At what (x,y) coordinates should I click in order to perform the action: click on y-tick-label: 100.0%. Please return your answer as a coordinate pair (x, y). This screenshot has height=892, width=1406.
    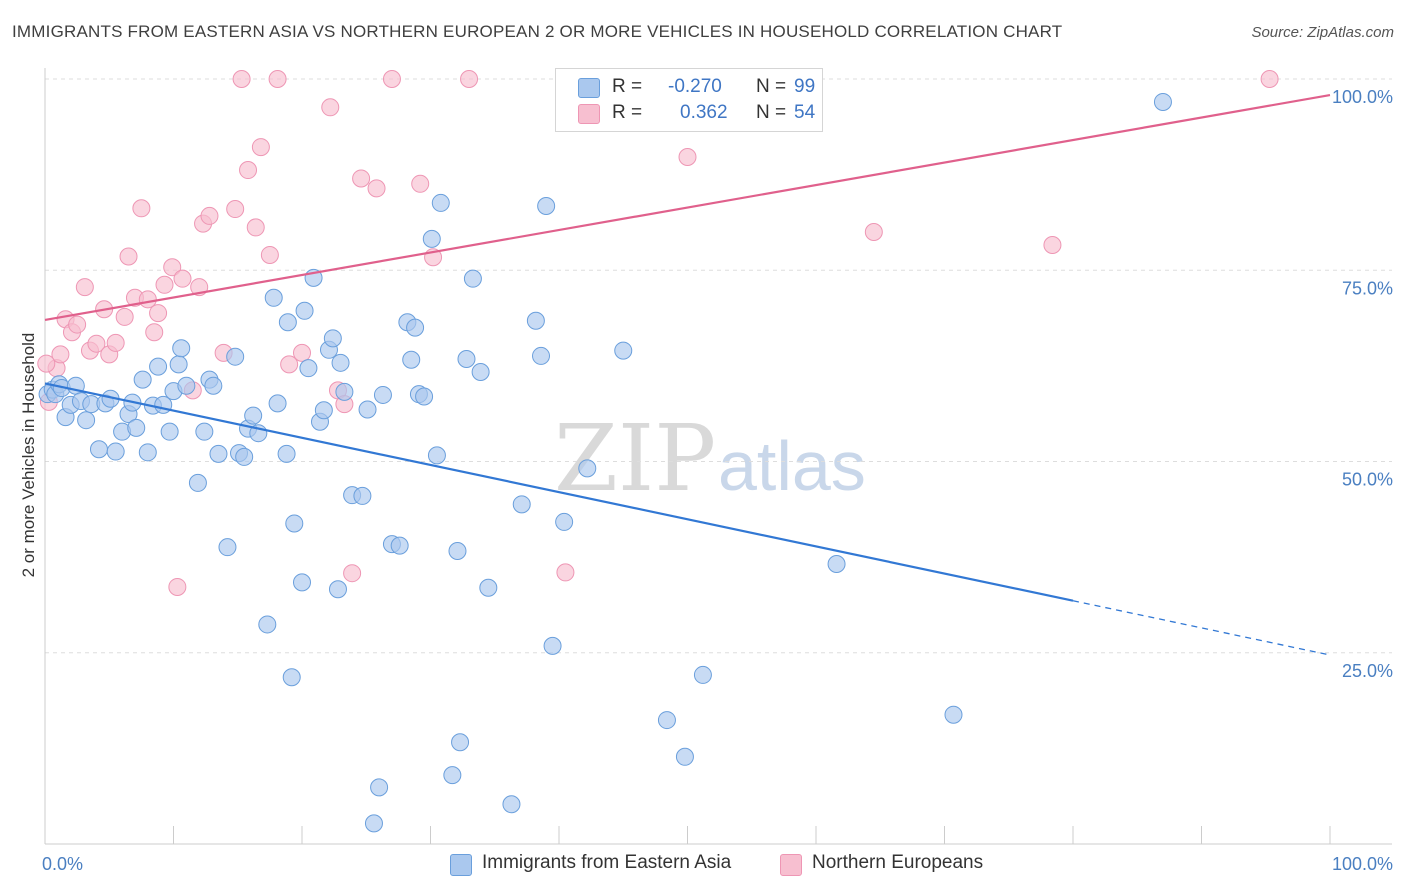
    Looking at the image, I should click on (1362, 97).